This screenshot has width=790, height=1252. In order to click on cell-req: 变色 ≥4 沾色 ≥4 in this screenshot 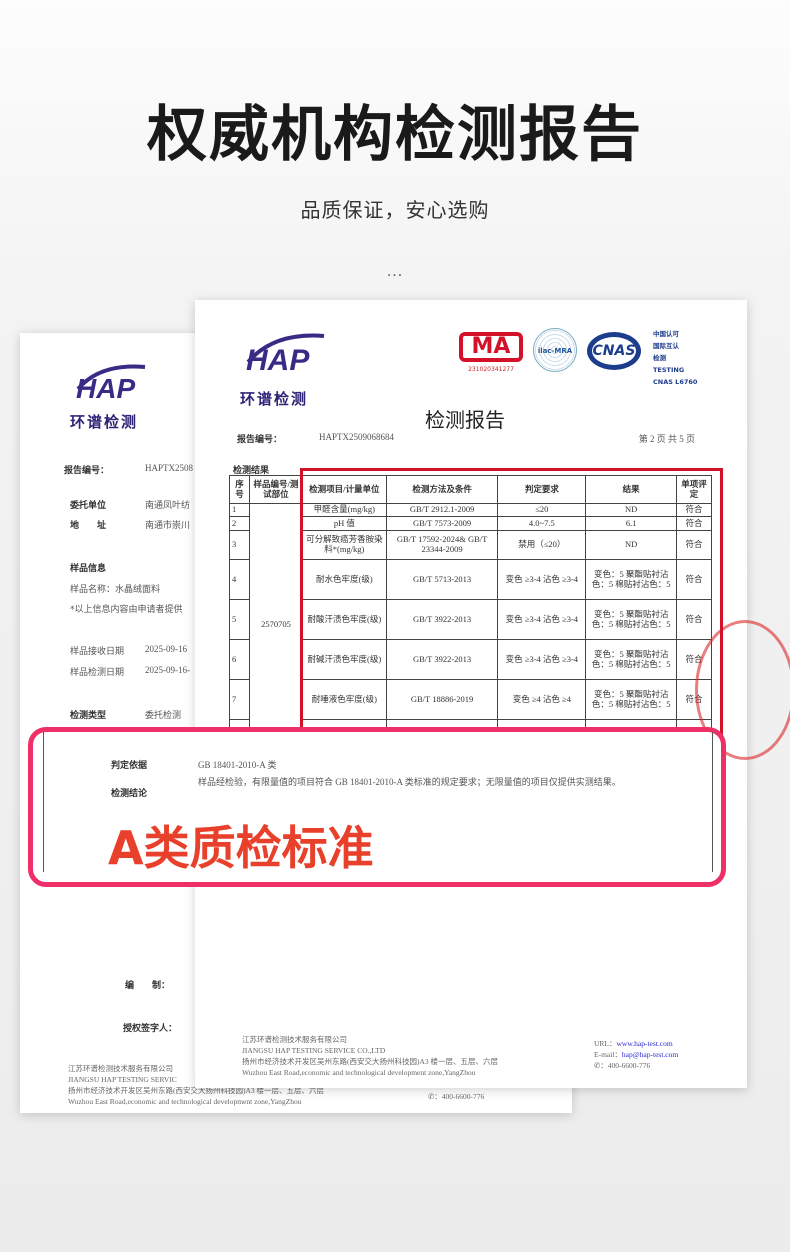, I will do `click(542, 699)`.